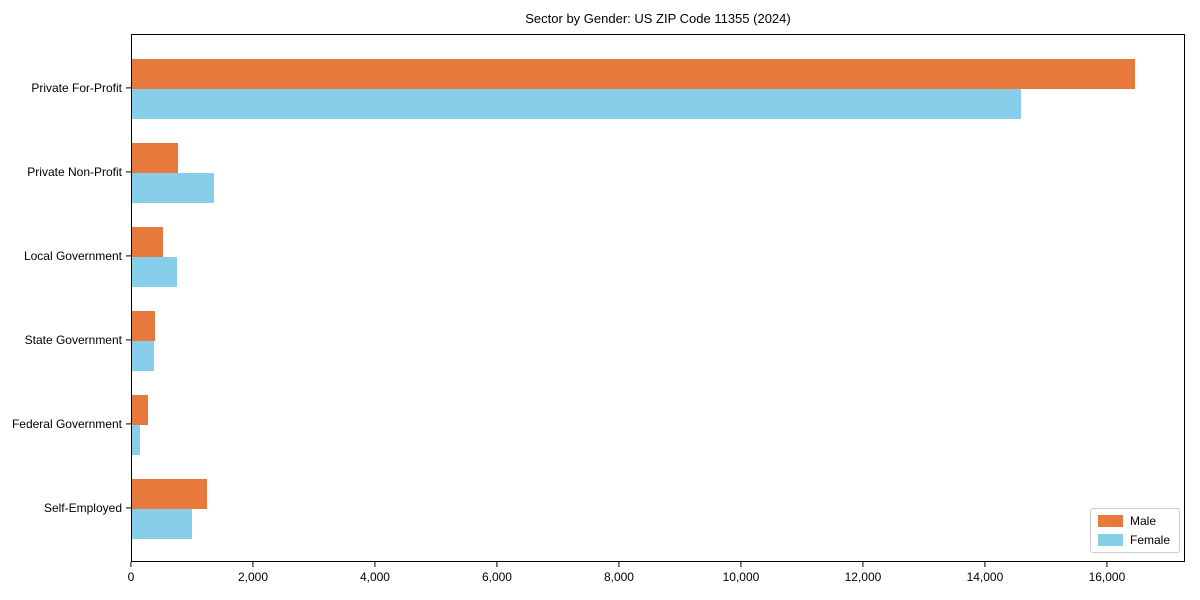  What do you see at coordinates (496, 577) in the screenshot?
I see `x-tick-label: 6,000` at bounding box center [496, 577].